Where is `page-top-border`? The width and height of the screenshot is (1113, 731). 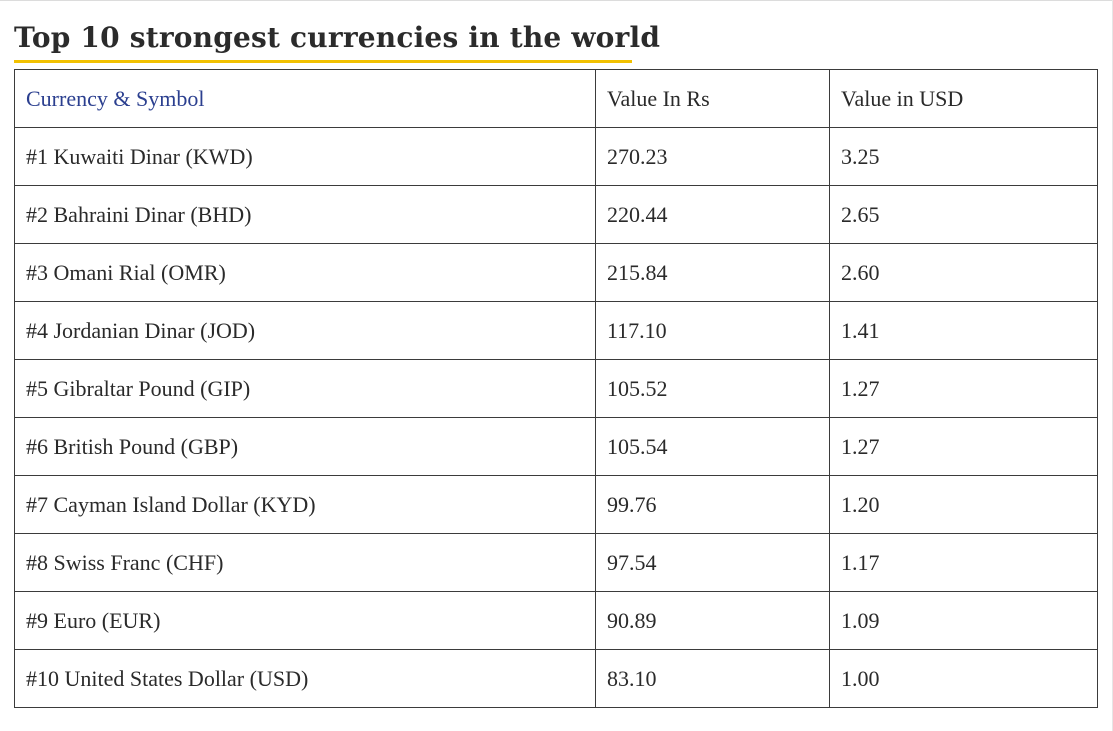
page-top-border is located at coordinates (556, 0).